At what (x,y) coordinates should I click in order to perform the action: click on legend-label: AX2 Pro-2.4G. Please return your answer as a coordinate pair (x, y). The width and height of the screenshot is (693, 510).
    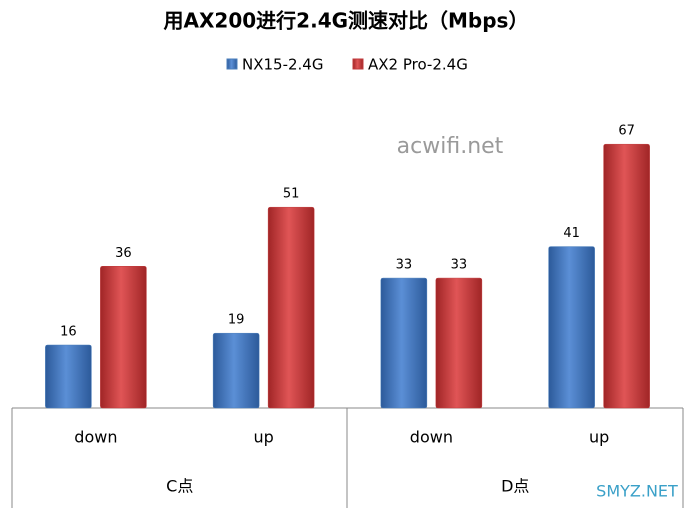
    Looking at the image, I should click on (418, 65).